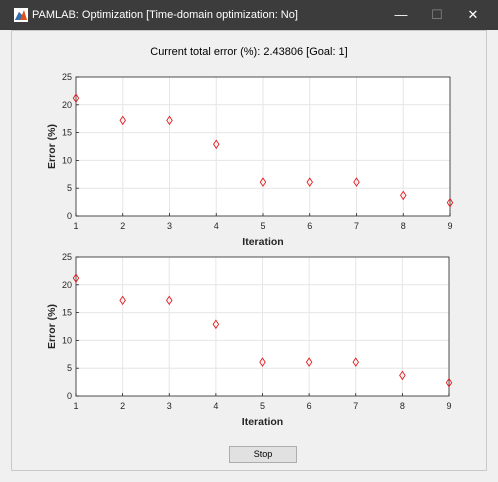  I want to click on stop-button: Stop, so click(263, 454).